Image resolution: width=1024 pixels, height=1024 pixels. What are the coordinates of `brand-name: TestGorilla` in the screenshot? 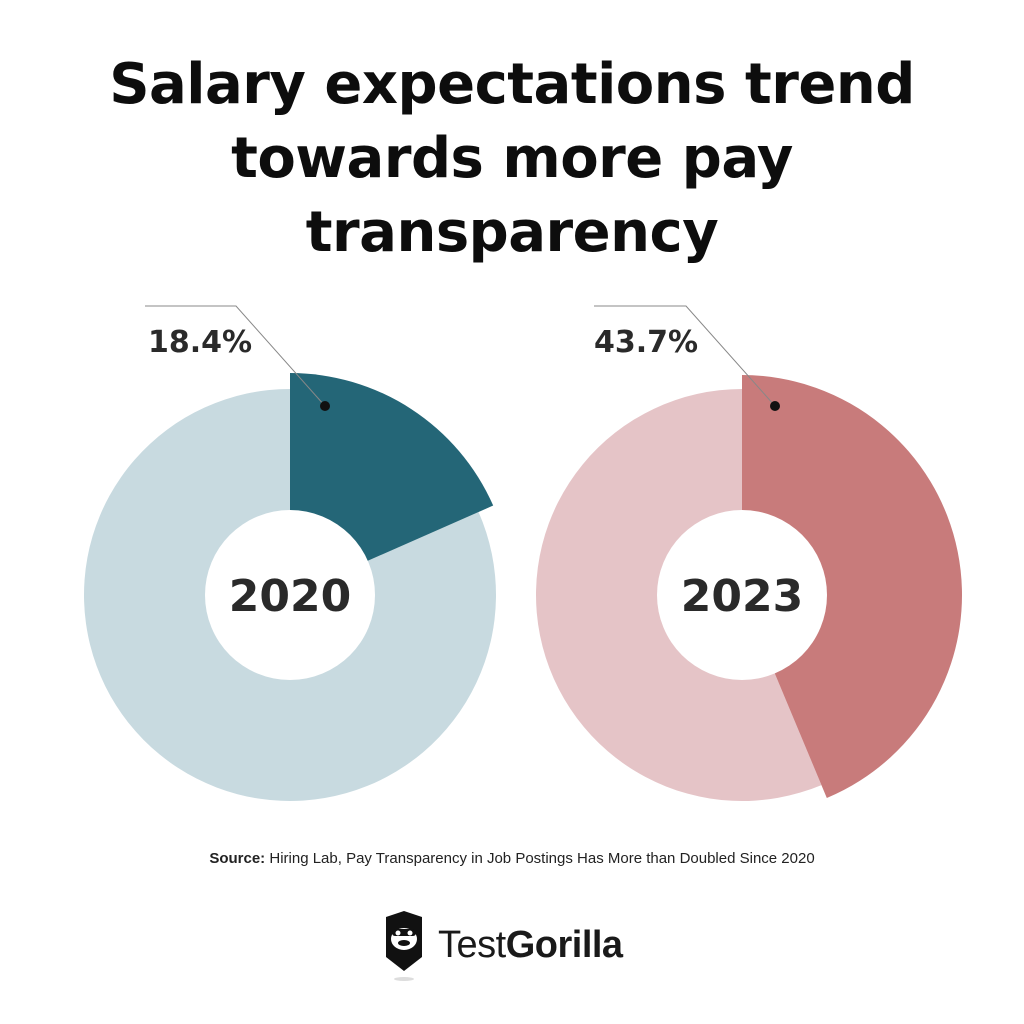 It's located at (530, 944).